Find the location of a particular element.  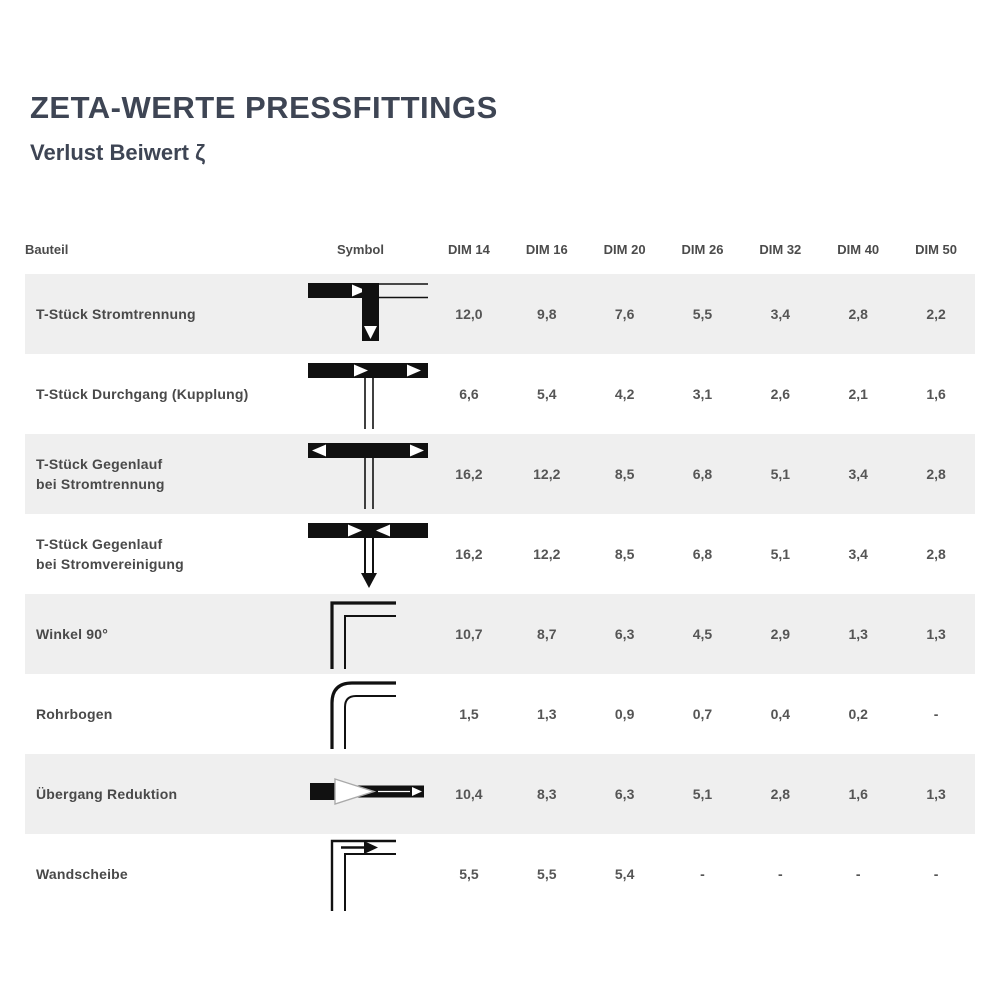

pipe-bend-icon is located at coordinates (368, 714).